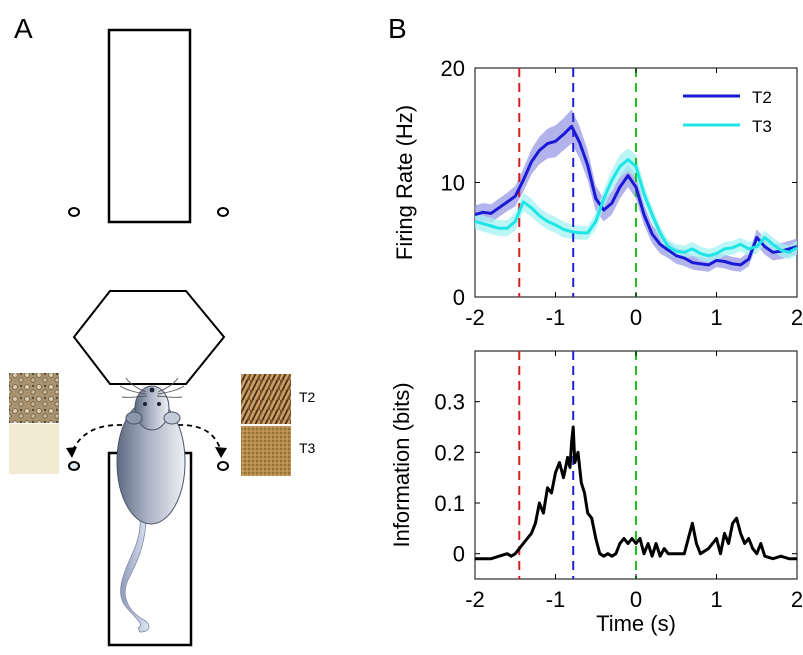 This screenshot has height=655, width=803. Describe the element at coordinates (762, 126) in the screenshot. I see `legend-label-t3: T3` at that location.